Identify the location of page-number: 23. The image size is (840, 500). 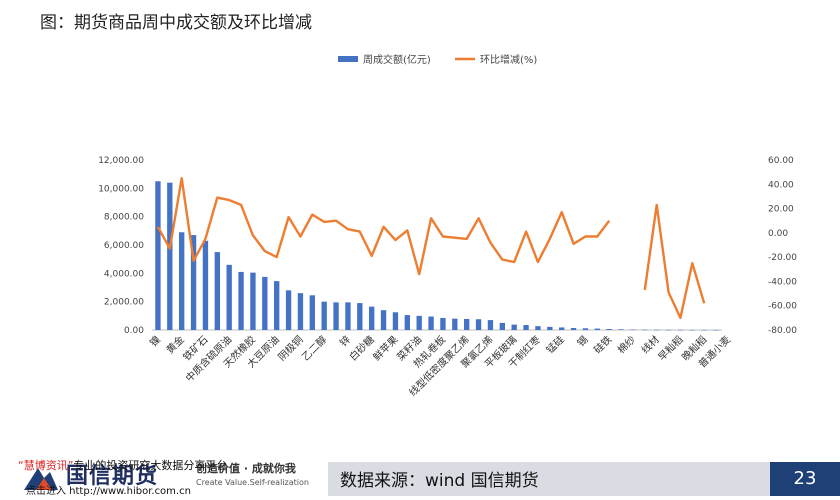
(805, 479).